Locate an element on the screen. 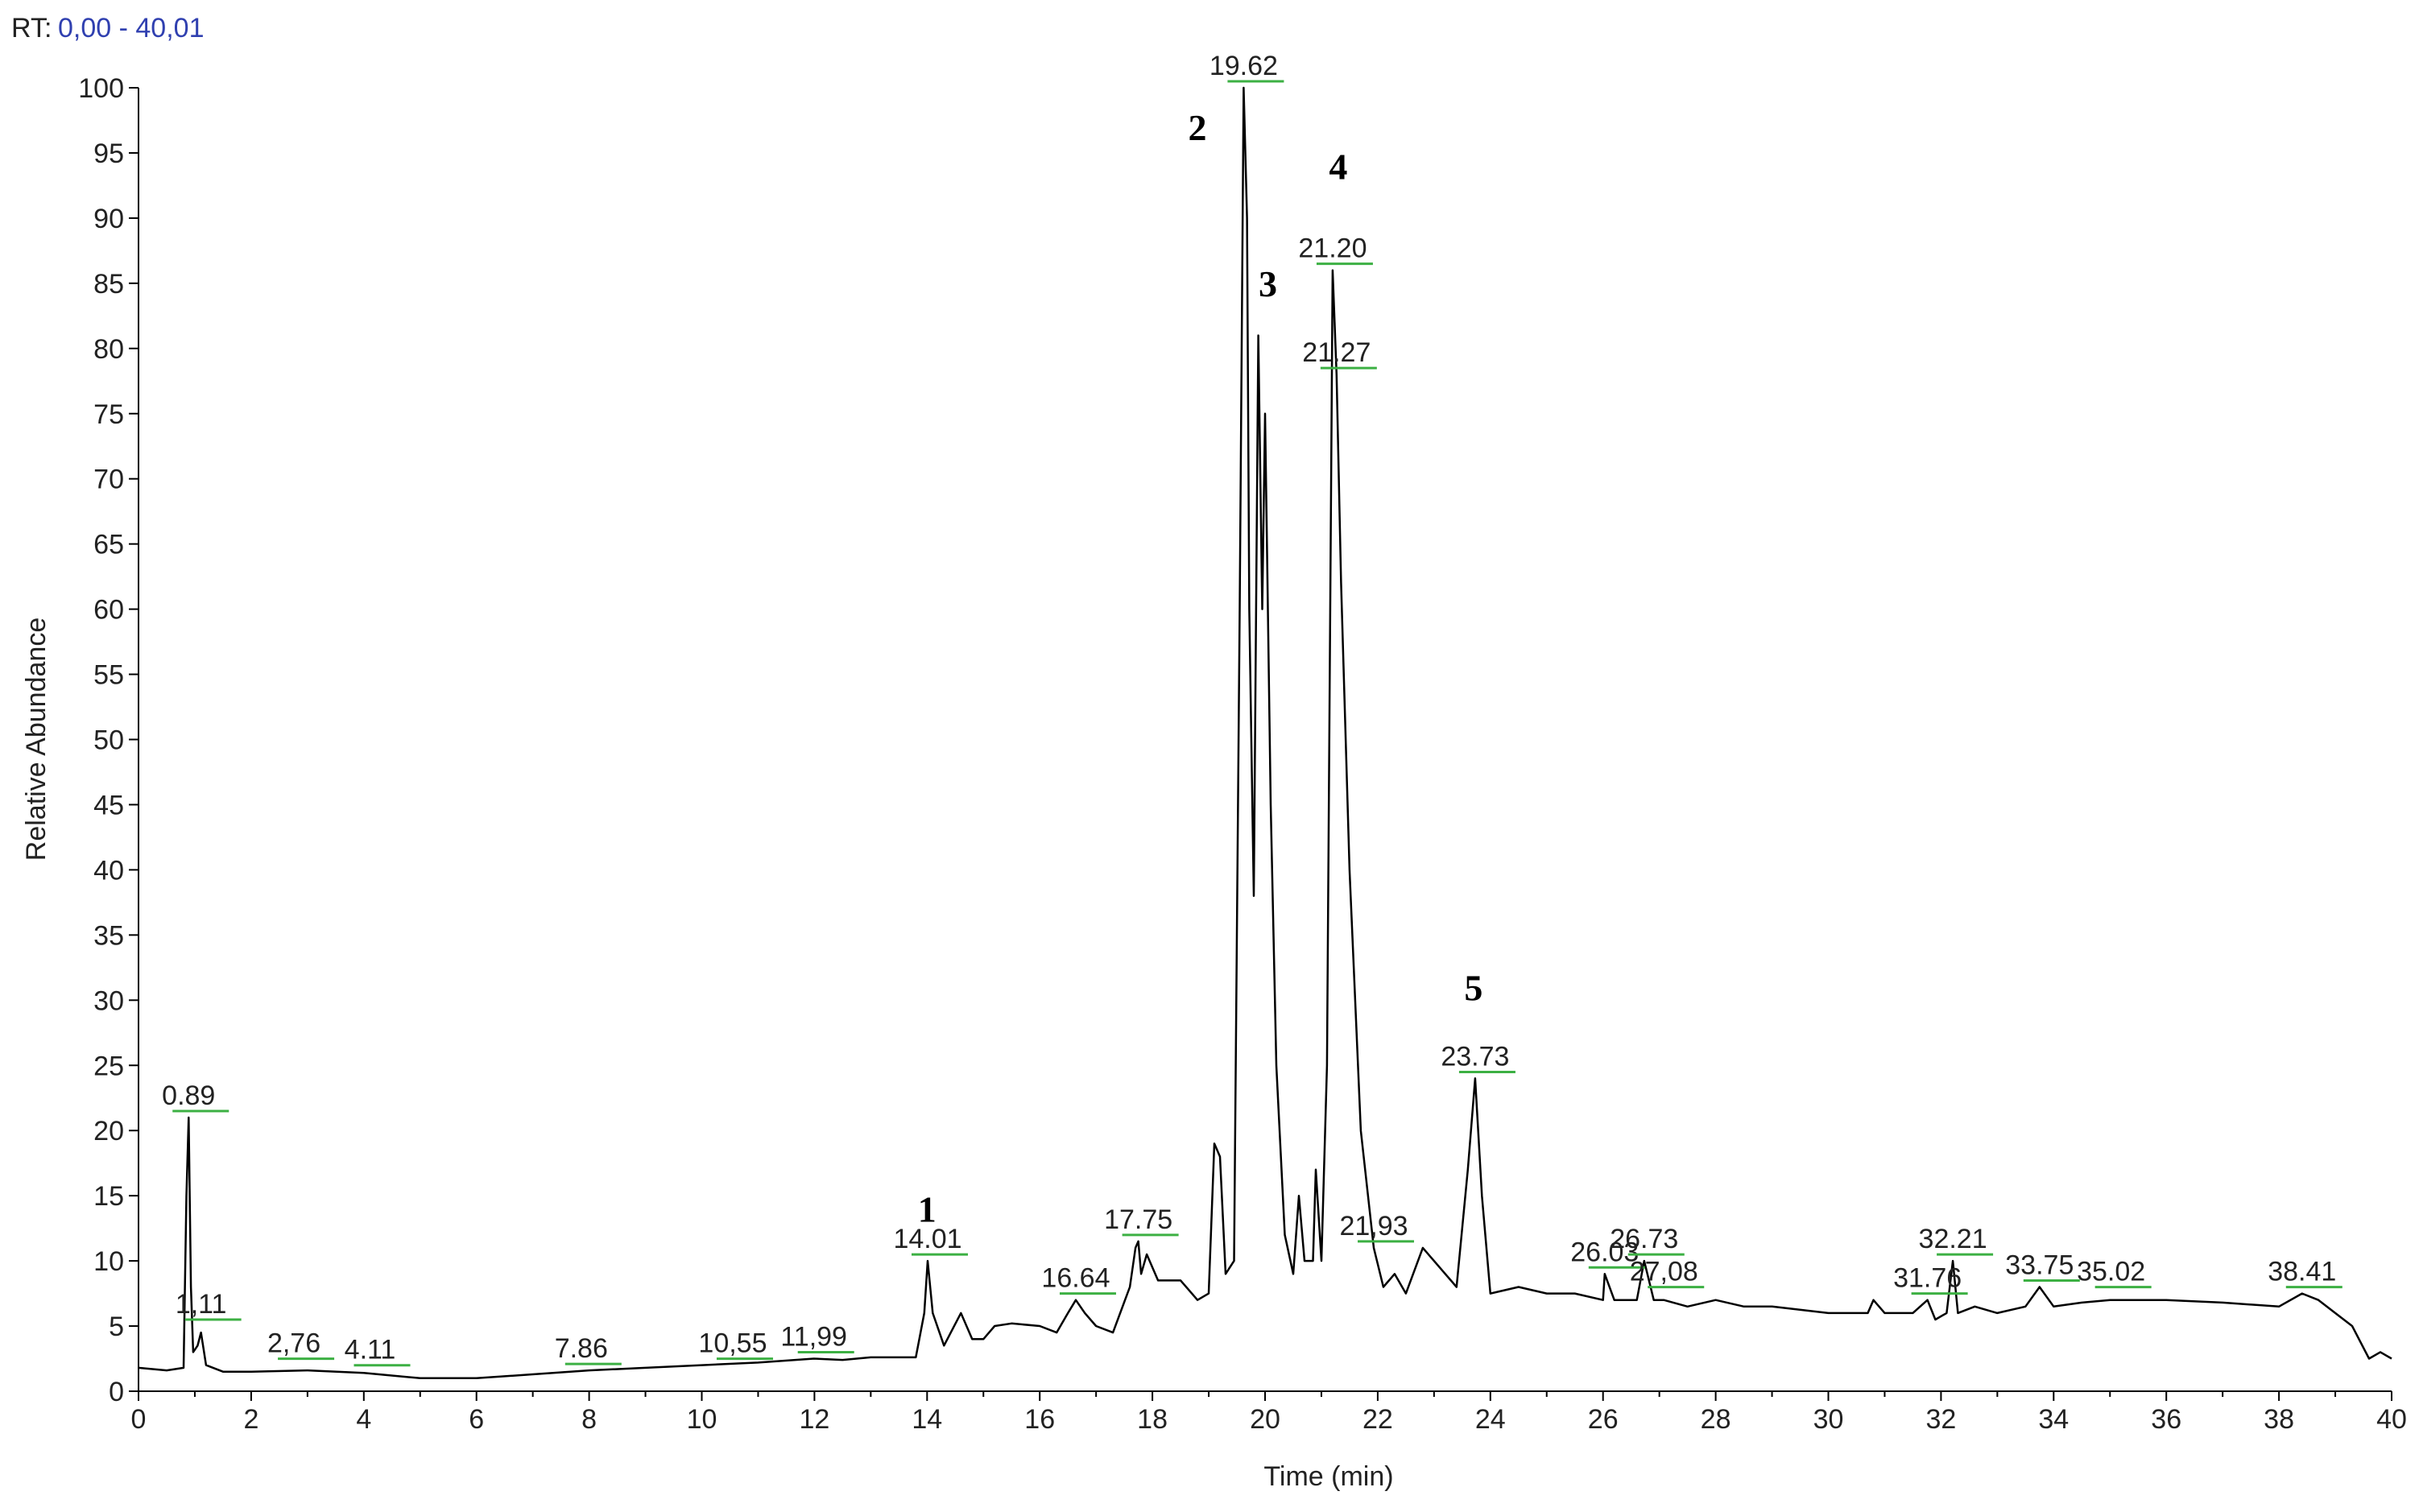  y-tick-label: 30 is located at coordinates (109, 1001).